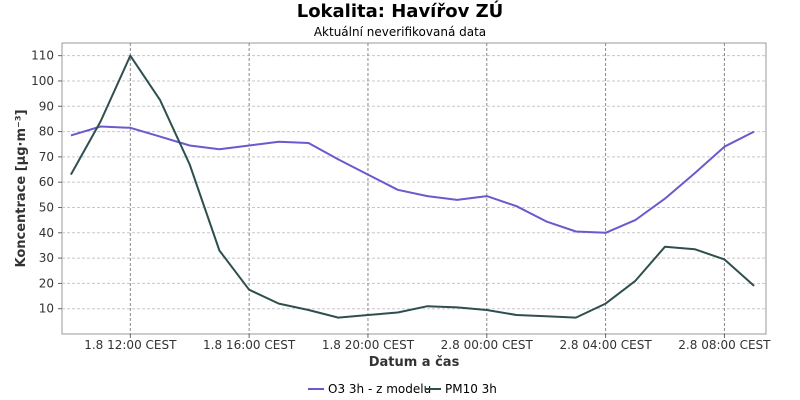 The height and width of the screenshot is (400, 800). What do you see at coordinates (46, 207) in the screenshot?
I see `y-tick-label: 50` at bounding box center [46, 207].